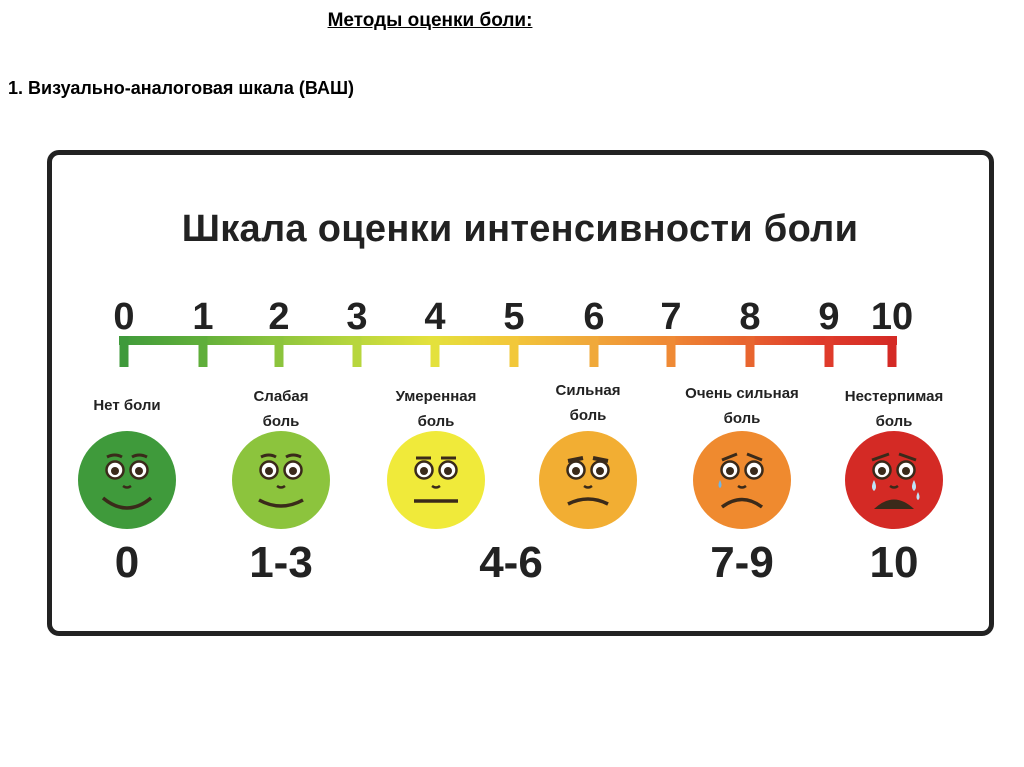 This screenshot has height=767, width=1024. Describe the element at coordinates (750, 317) in the screenshot. I see `tick-number: 8` at that location.